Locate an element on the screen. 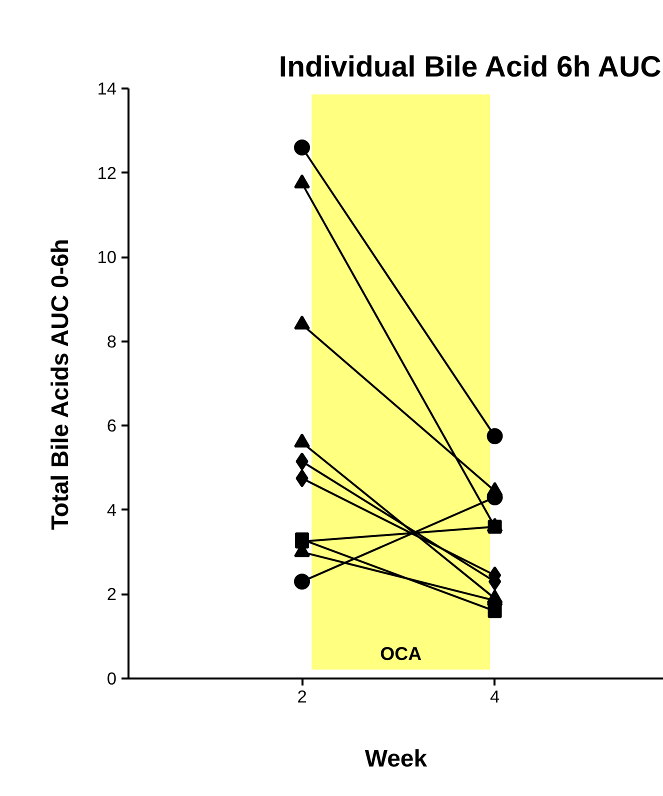  y-axis-title: Total Bile Acids AUC 0-6h is located at coordinates (60, 384).